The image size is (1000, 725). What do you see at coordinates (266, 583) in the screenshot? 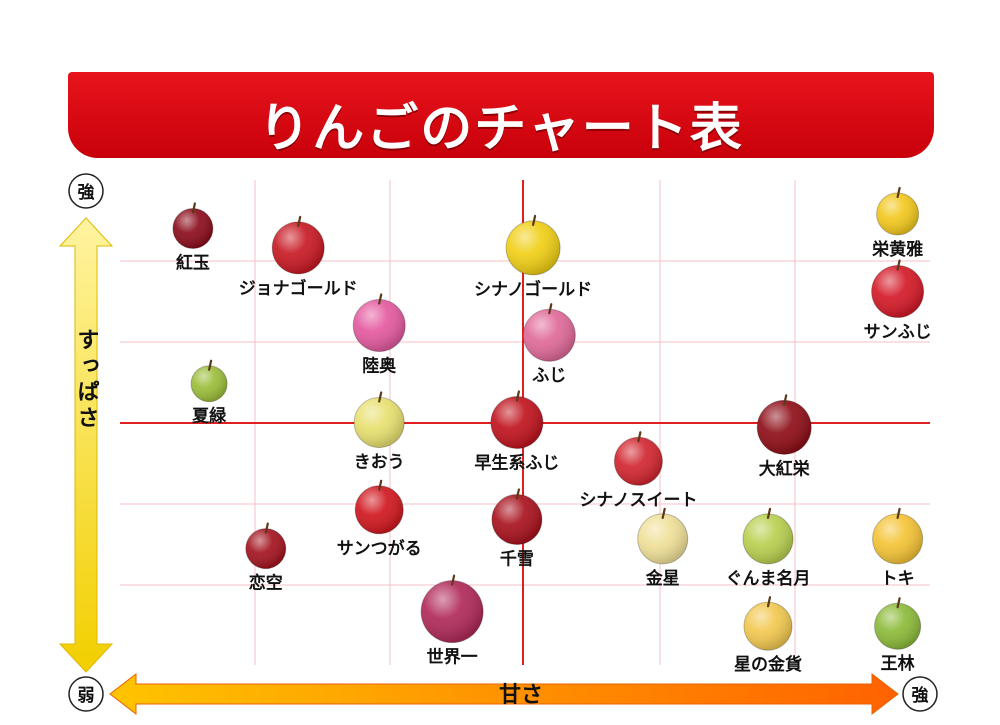
I see `apple-label: 恋空` at bounding box center [266, 583].